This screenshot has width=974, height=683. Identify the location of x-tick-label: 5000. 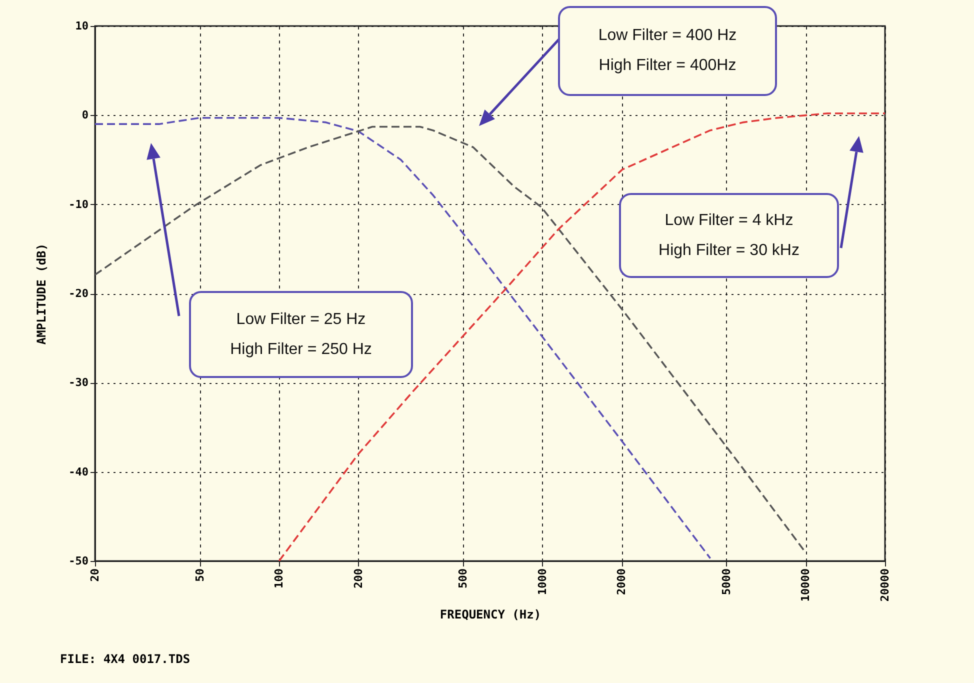
(726, 581).